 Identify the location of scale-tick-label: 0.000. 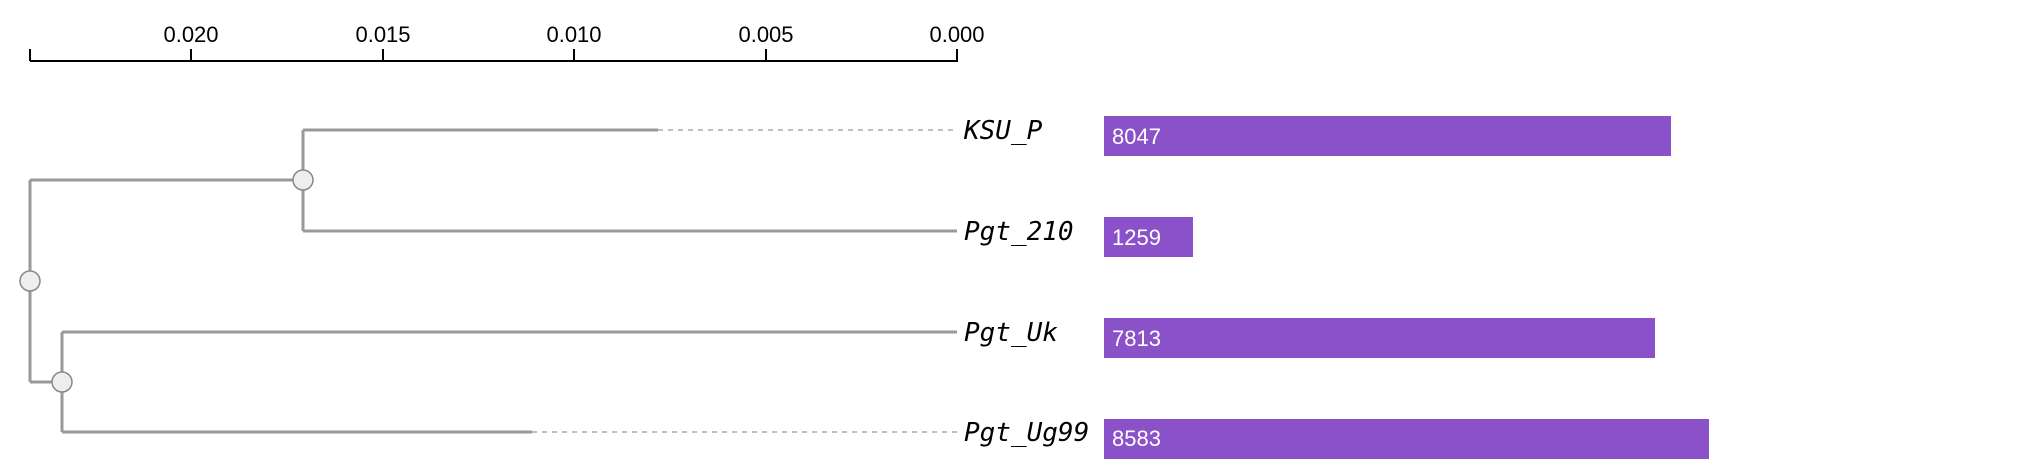
(956, 34).